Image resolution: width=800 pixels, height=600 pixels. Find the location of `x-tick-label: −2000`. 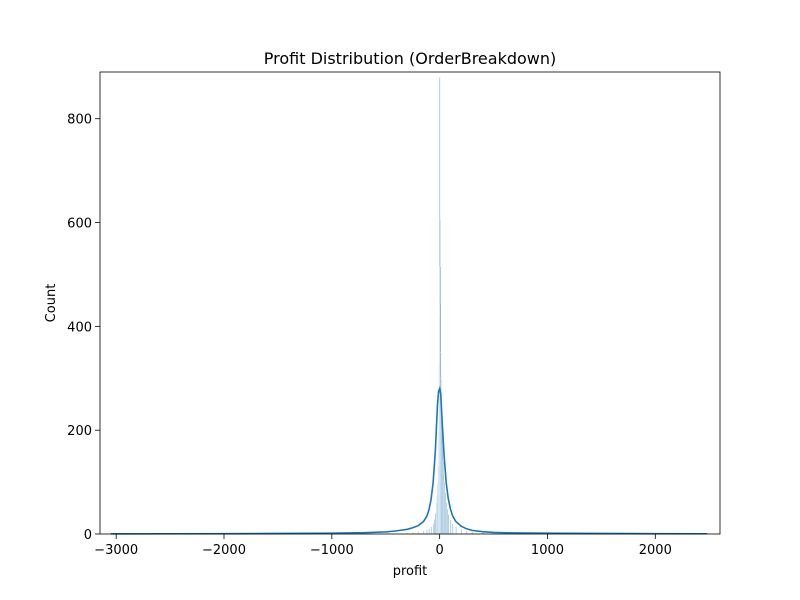

x-tick-label: −2000 is located at coordinates (224, 550).